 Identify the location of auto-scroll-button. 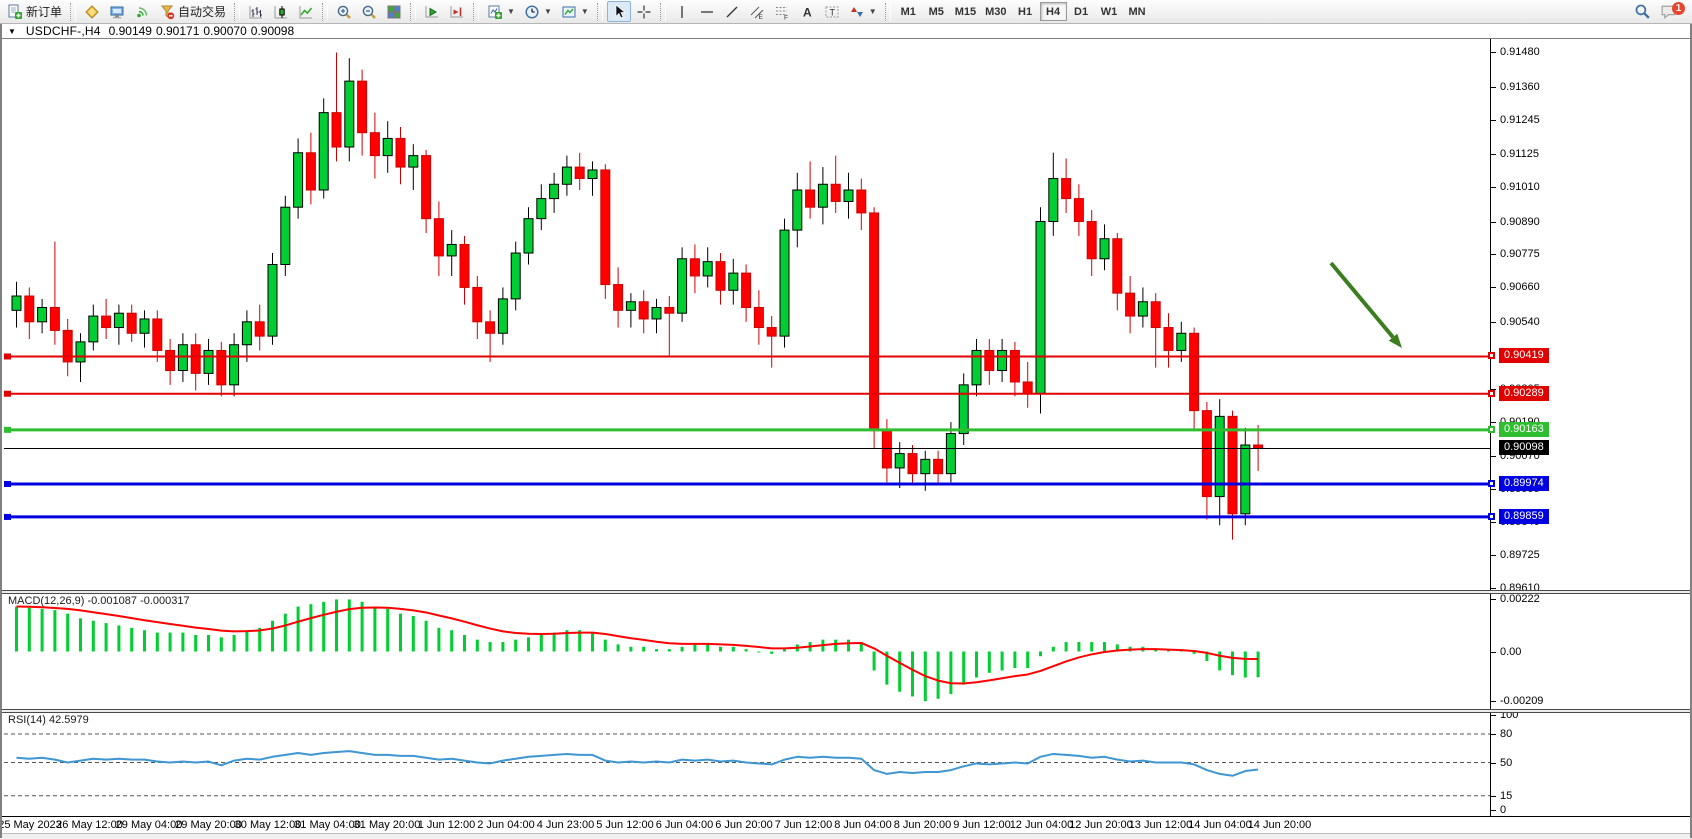
(432, 11).